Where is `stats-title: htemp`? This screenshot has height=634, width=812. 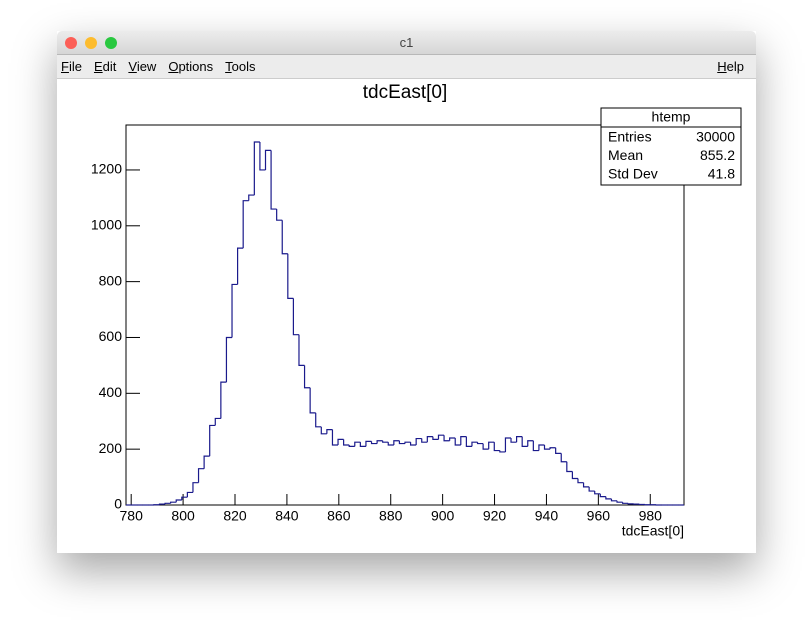 stats-title: htemp is located at coordinates (671, 117).